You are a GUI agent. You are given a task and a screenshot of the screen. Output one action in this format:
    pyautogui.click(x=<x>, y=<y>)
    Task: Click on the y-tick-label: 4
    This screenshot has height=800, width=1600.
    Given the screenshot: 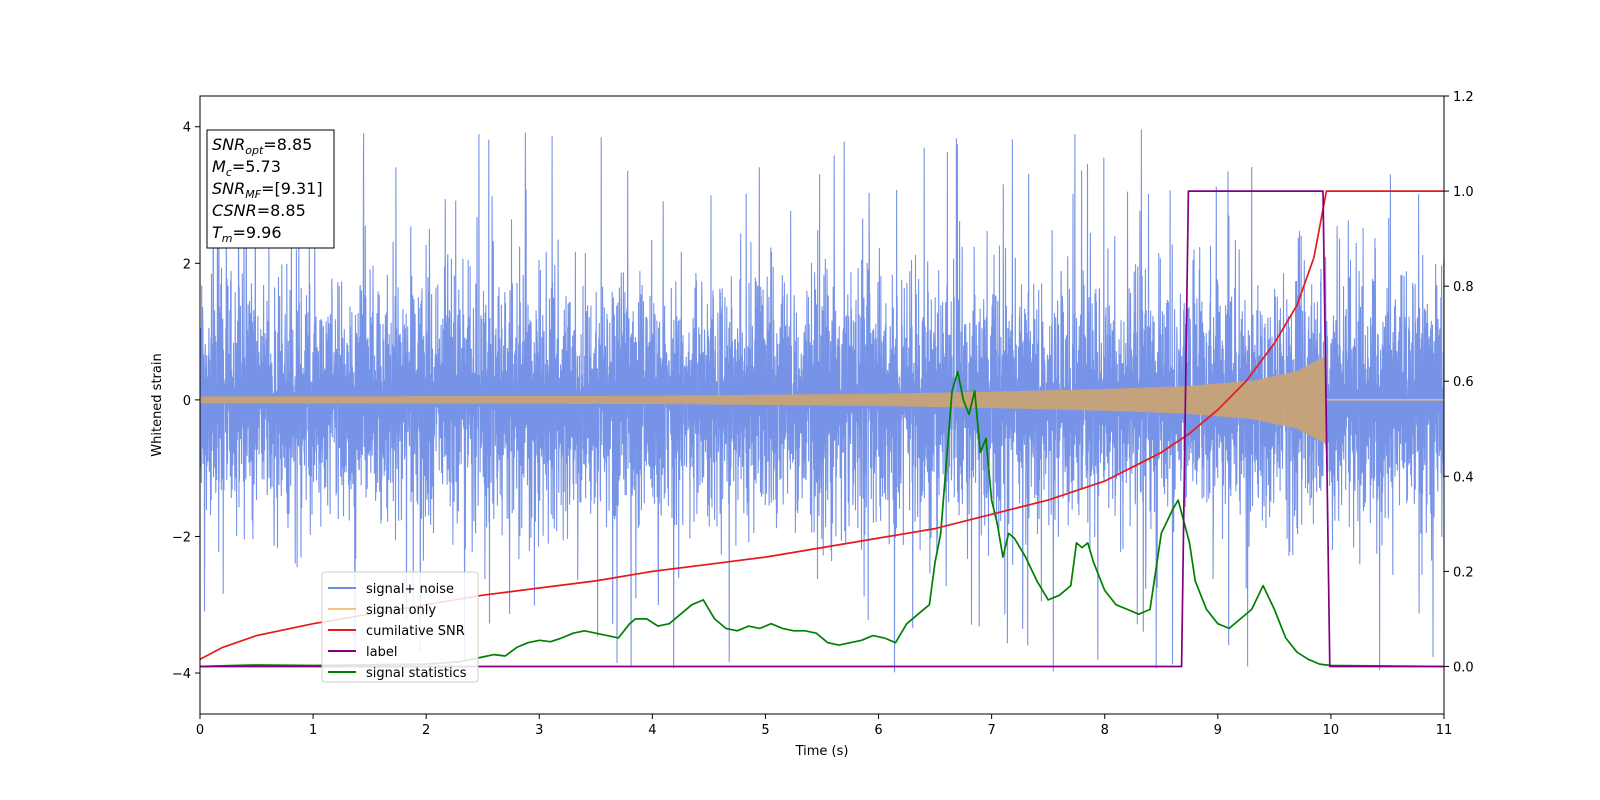 What is the action you would take?
    pyautogui.click(x=187, y=128)
    